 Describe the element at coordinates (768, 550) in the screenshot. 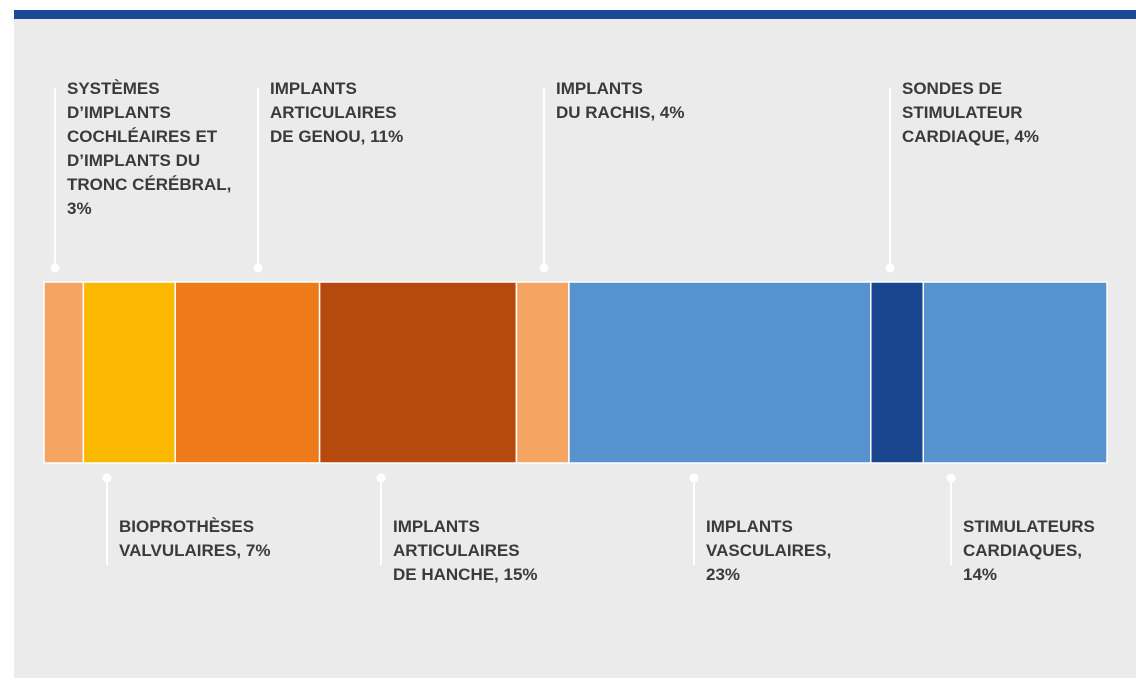

I see `segment-label: VASCULAIRES,` at that location.